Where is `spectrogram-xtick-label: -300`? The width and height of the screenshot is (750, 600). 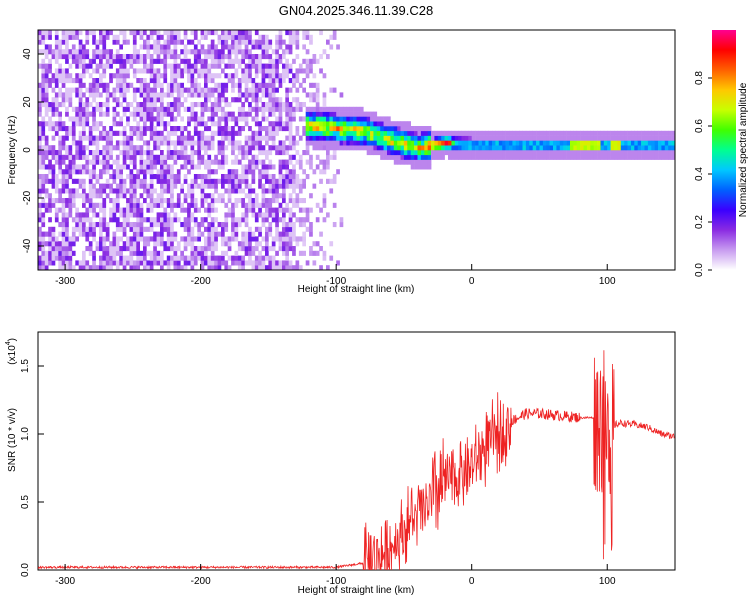
spectrogram-xtick-label: -300 is located at coordinates (65, 281).